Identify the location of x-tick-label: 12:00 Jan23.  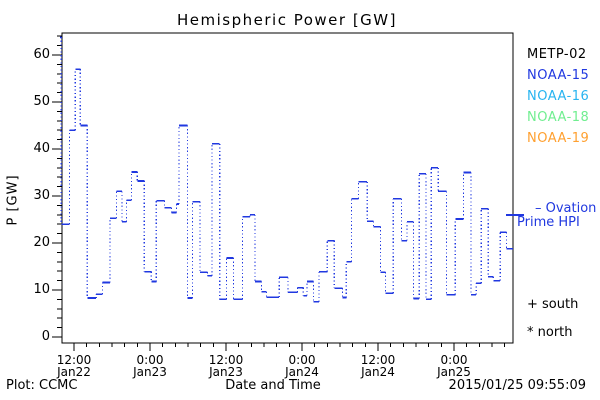
(226, 366).